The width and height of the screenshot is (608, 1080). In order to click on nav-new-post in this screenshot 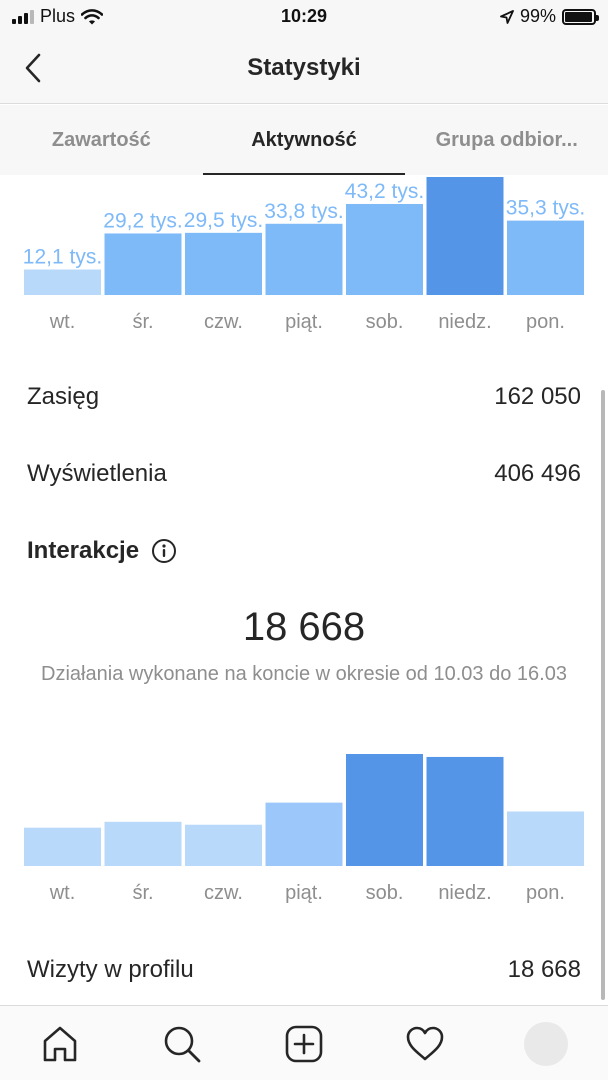, I will do `click(304, 1044)`.